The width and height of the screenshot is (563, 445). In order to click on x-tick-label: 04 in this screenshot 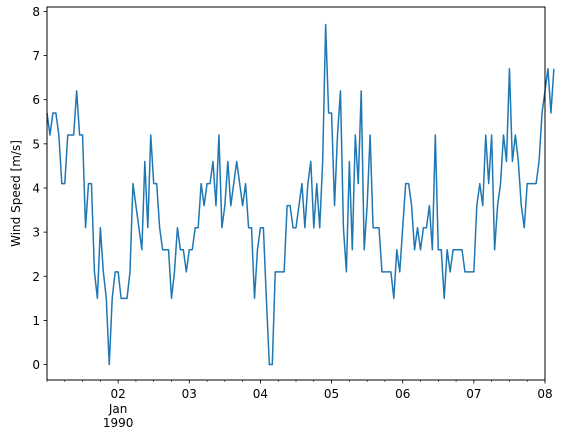, I will do `click(260, 394)`.